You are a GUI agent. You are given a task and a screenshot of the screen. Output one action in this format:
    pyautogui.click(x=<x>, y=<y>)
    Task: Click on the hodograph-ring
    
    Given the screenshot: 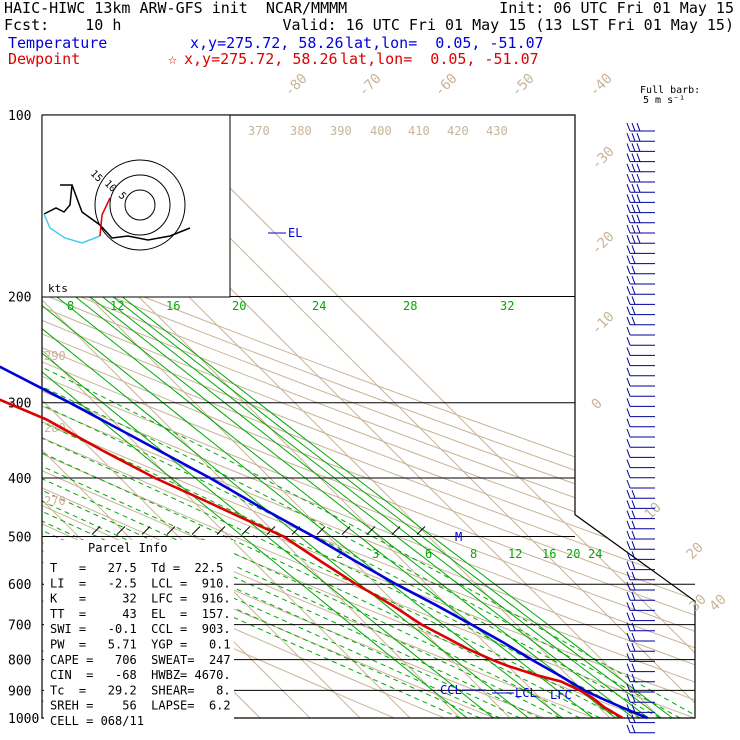 What is the action you would take?
    pyautogui.click(x=140, y=205)
    